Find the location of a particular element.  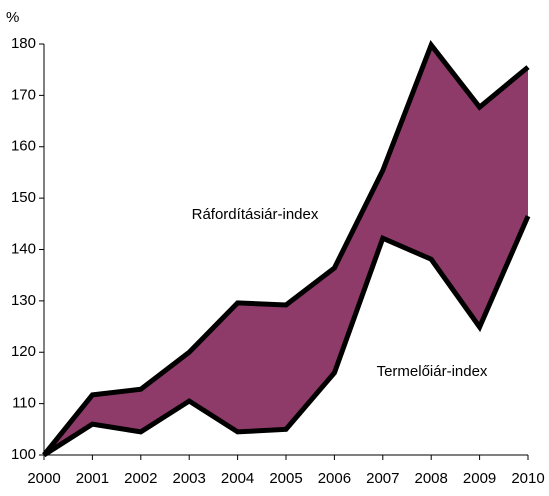

x-tick-label: 2005 is located at coordinates (285, 478).